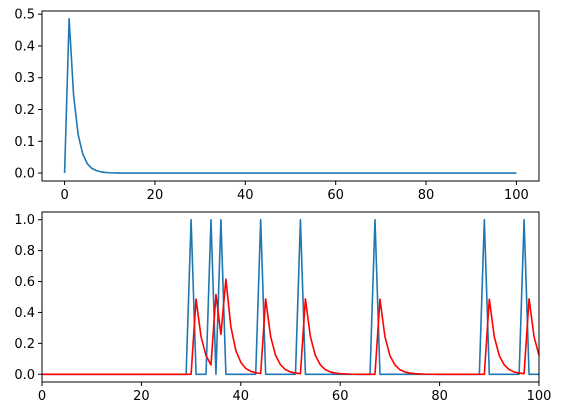 This screenshot has height=415, width=561. I want to click on x-tick-label-2-2: 40, so click(241, 396).